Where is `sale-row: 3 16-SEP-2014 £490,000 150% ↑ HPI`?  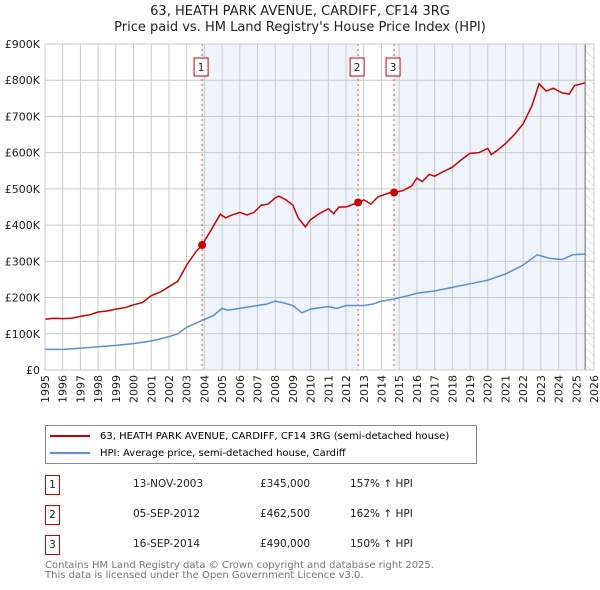
sale-row: 3 16-SEP-2014 £490,000 150% ↑ HPI is located at coordinates (245, 545).